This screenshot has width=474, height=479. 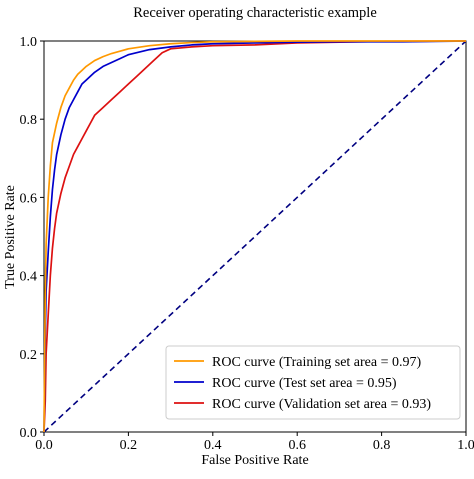 I want to click on x-tick-label: 1.0, so click(x=465, y=445).